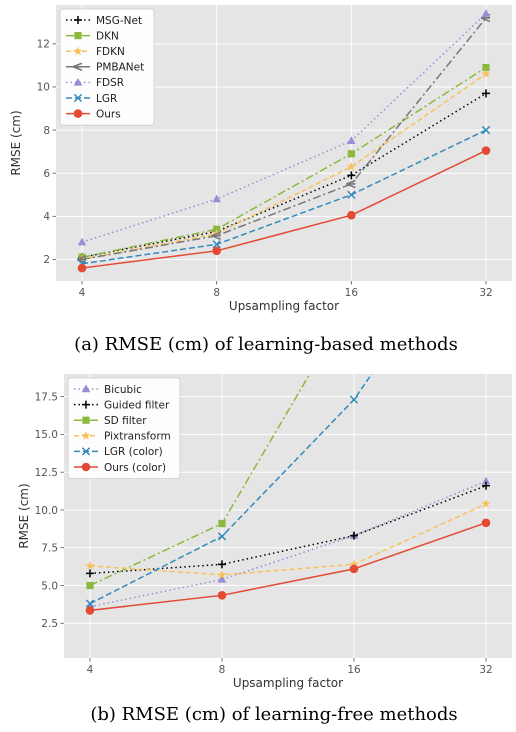 This screenshot has height=732, width=516. I want to click on y-tick-label: 17.5, so click(46, 397).